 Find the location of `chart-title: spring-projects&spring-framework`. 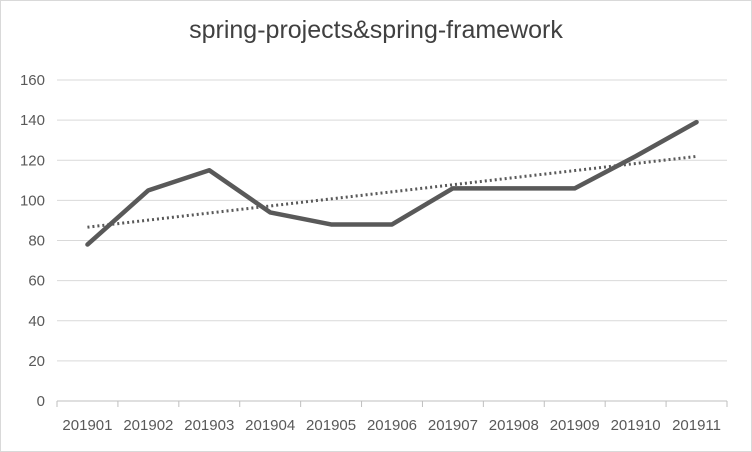

chart-title: spring-projects&spring-framework is located at coordinates (376, 30).